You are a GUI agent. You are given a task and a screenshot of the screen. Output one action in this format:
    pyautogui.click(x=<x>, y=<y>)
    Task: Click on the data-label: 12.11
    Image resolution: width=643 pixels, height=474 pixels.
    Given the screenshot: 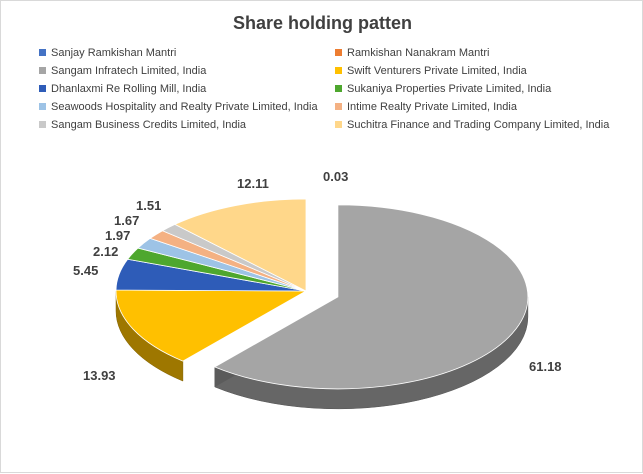 What is the action you would take?
    pyautogui.click(x=253, y=183)
    